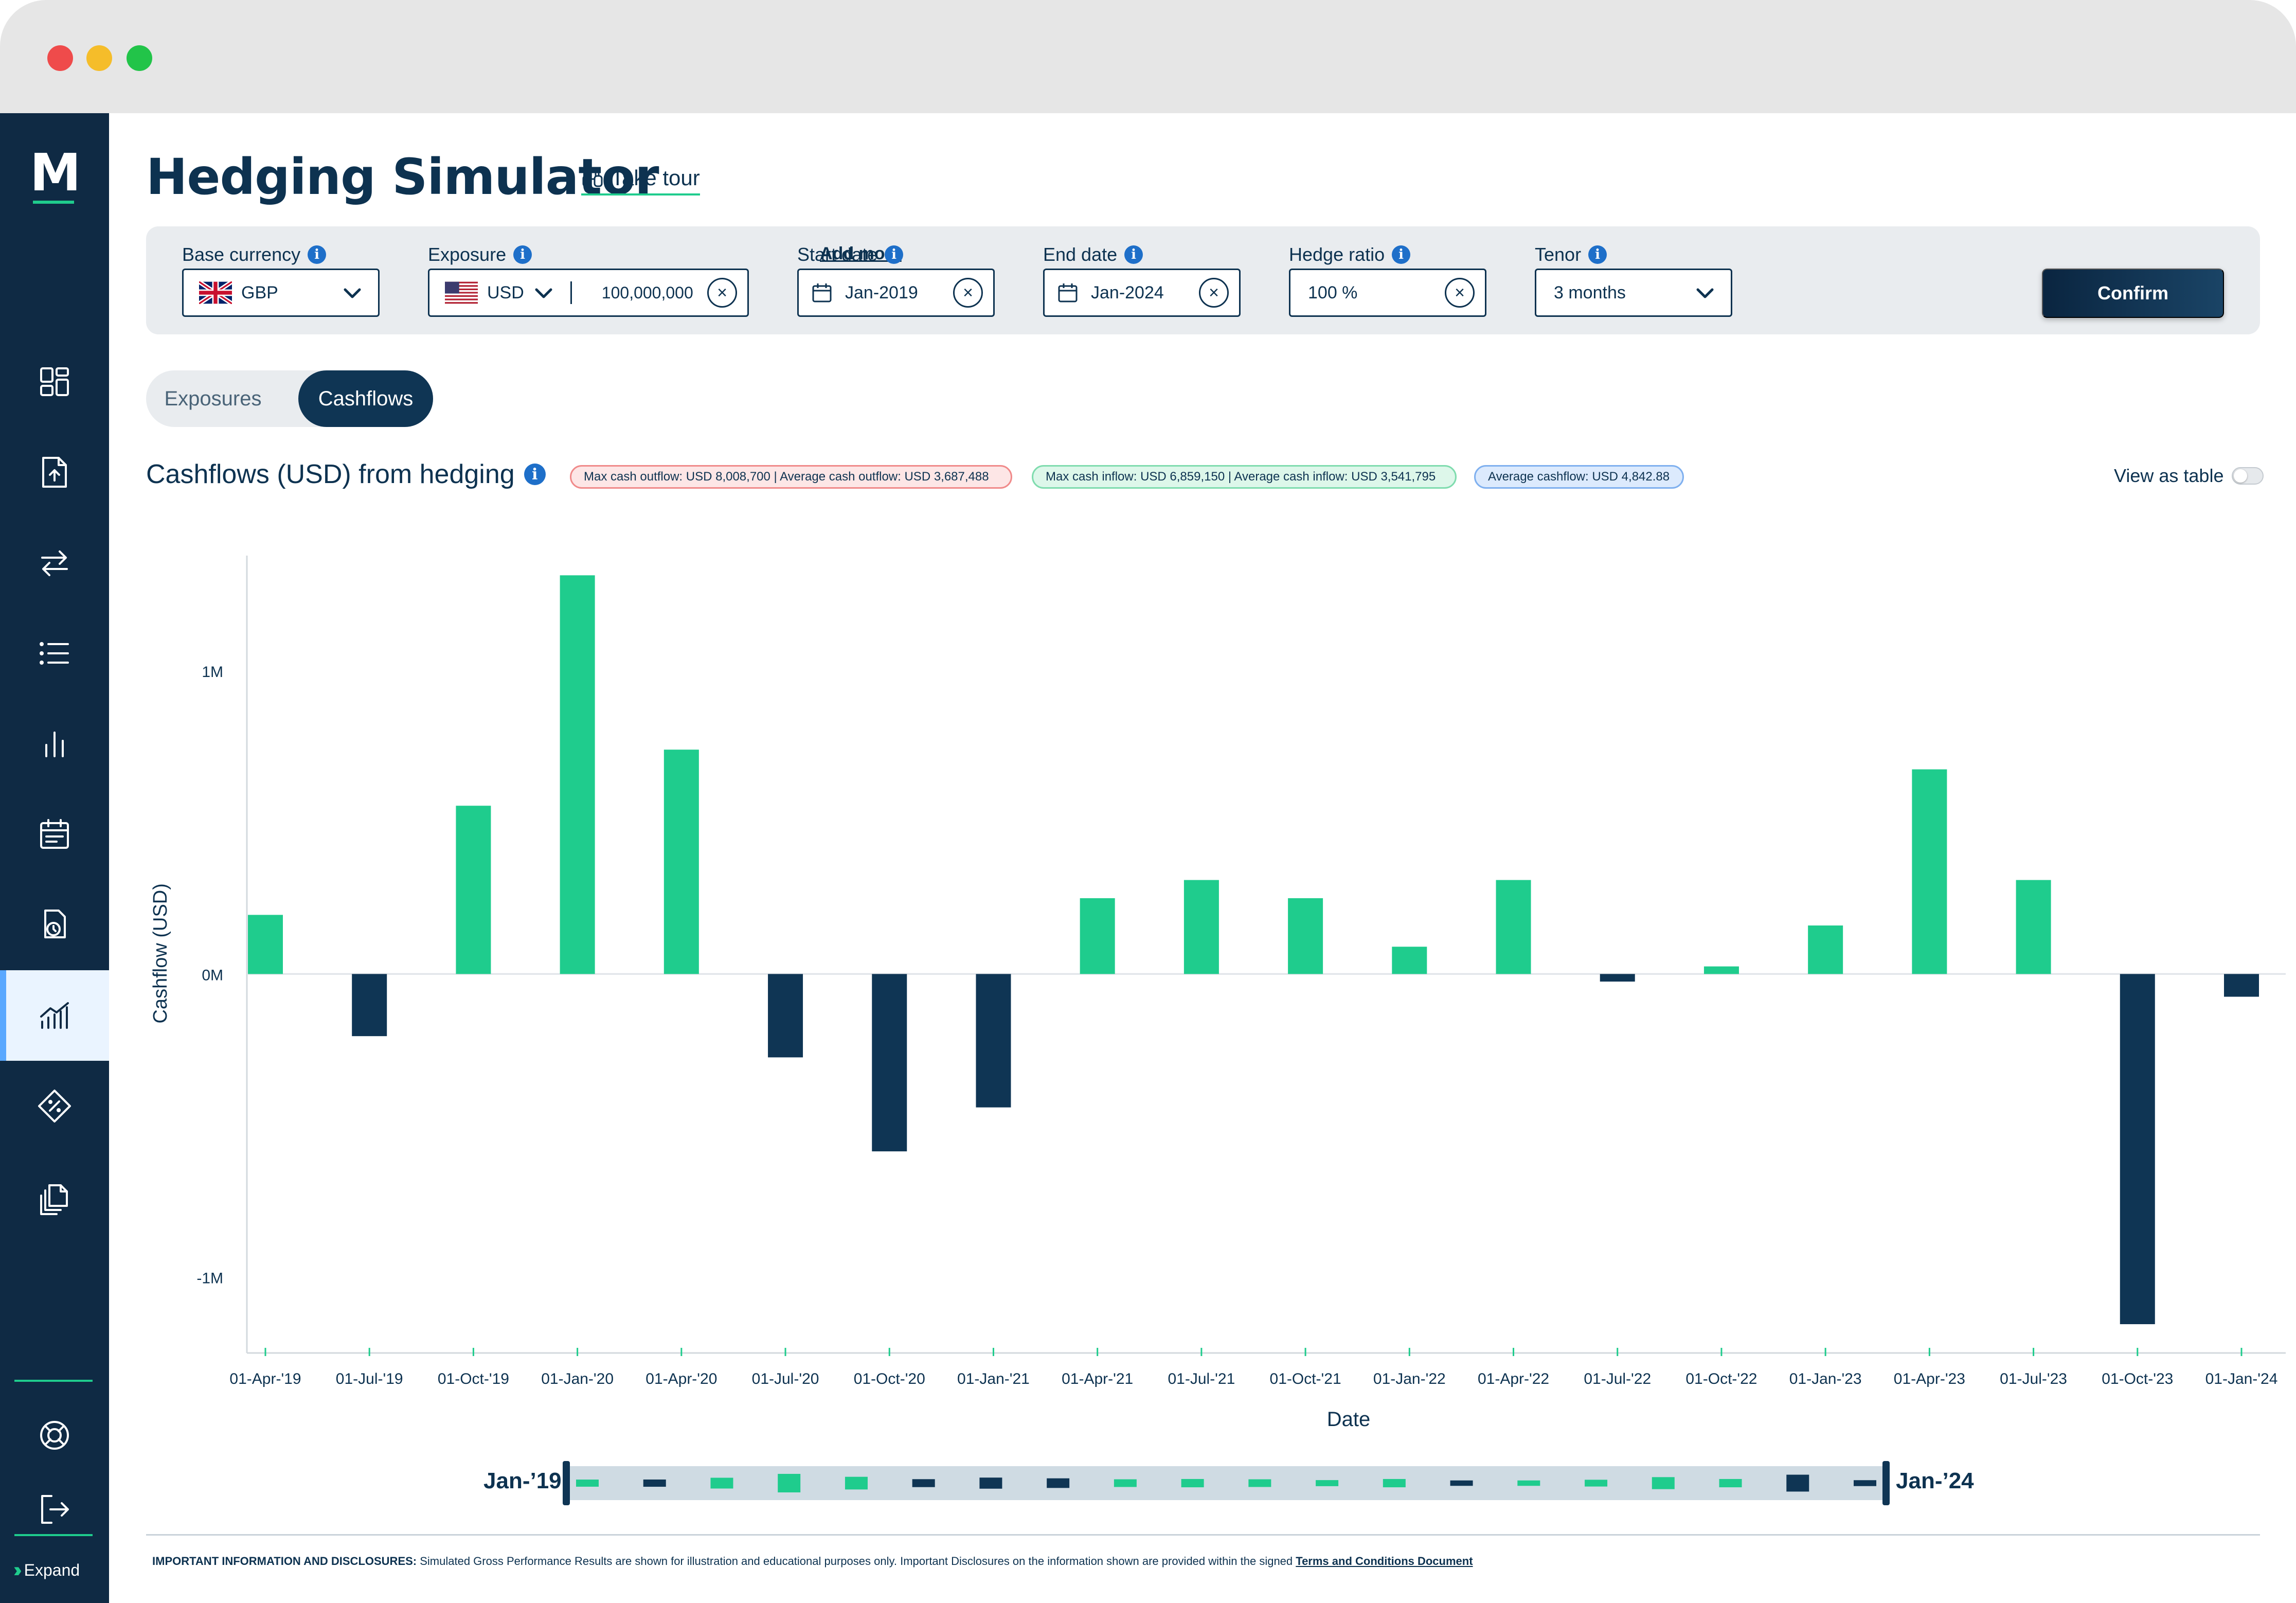  I want to click on sidebar-item-logout, so click(54, 1509).